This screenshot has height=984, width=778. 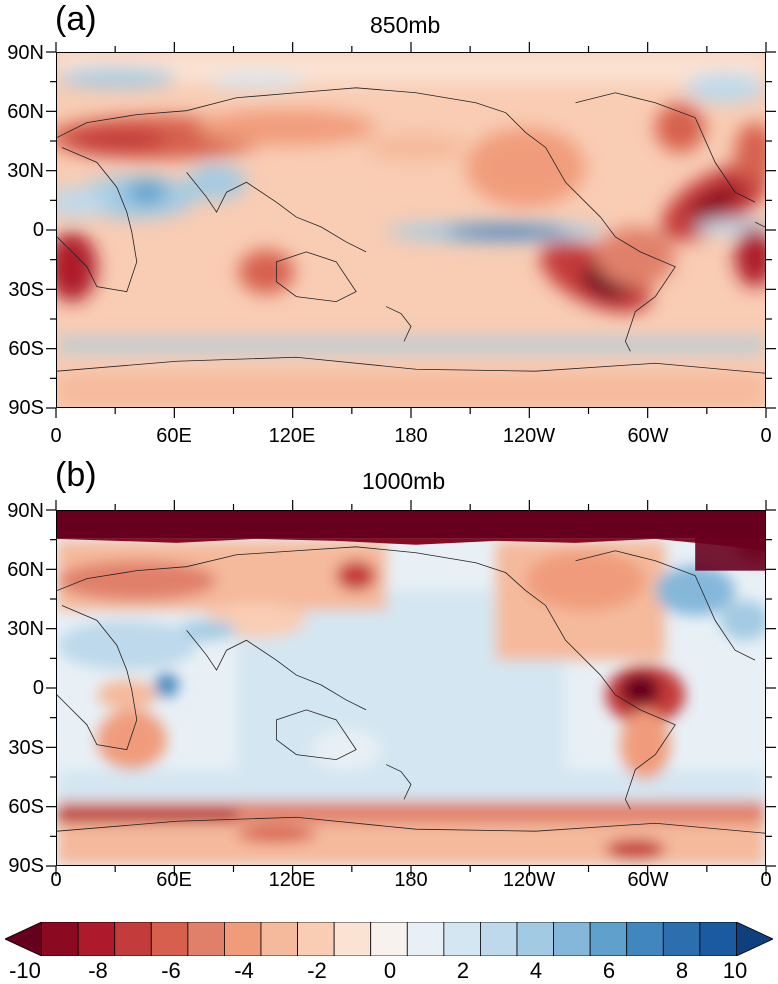 What do you see at coordinates (682, 970) in the screenshot?
I see `colorbar-tick-label: 8` at bounding box center [682, 970].